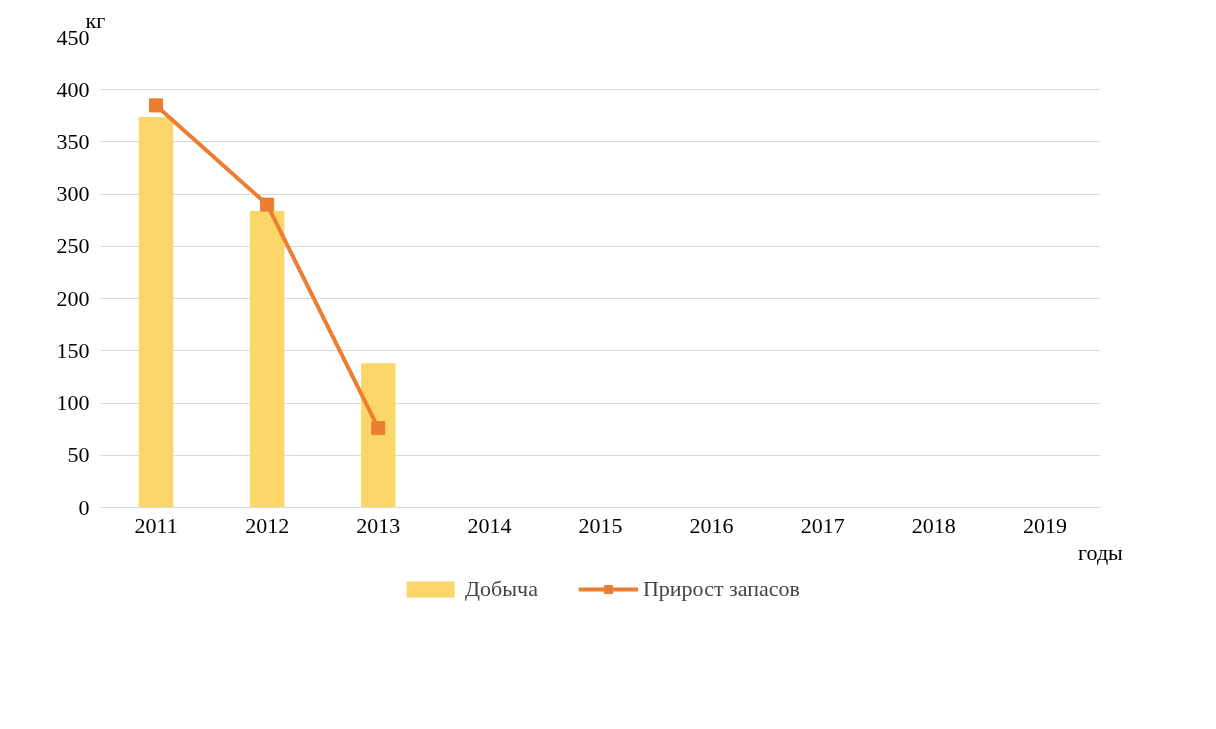  Describe the element at coordinates (84, 507) in the screenshot. I see `y-tick-label: 0` at that location.